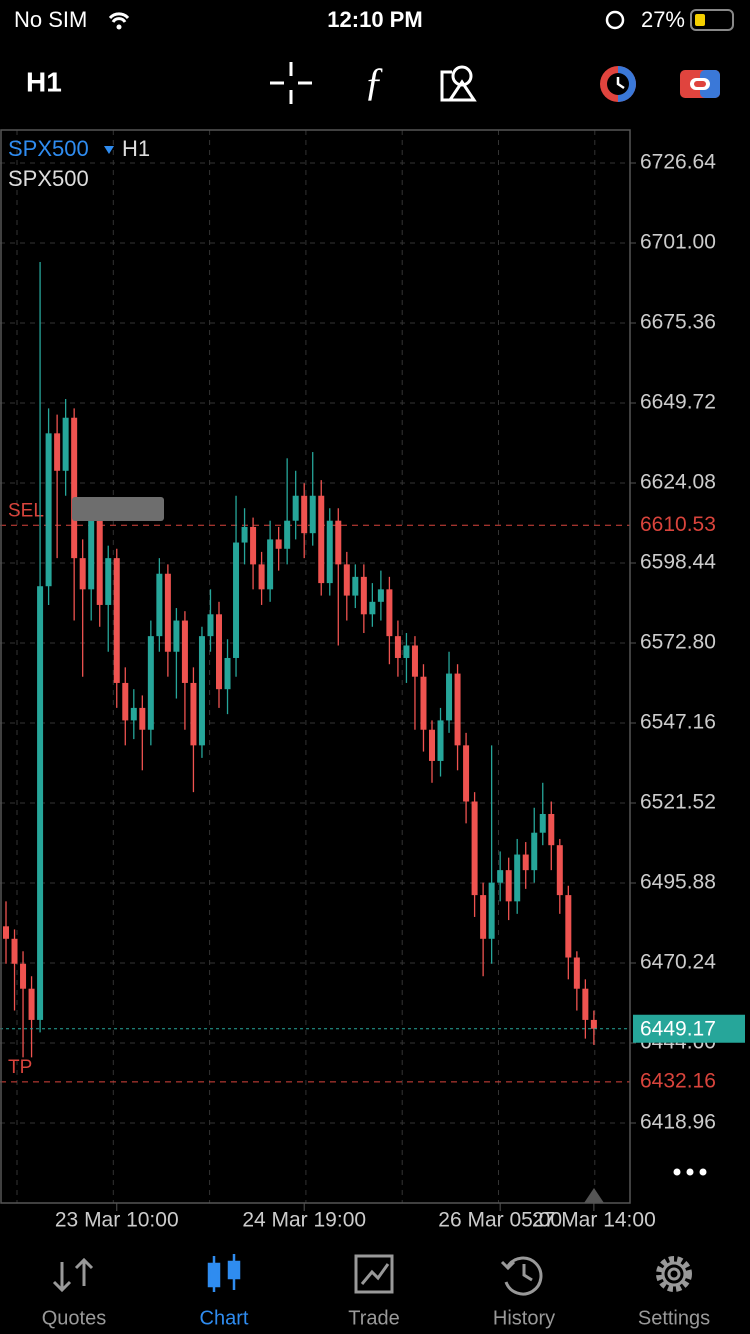 Image resolution: width=750 pixels, height=1334 pixels. I want to click on y-tick-label: 6547.16, so click(678, 722).